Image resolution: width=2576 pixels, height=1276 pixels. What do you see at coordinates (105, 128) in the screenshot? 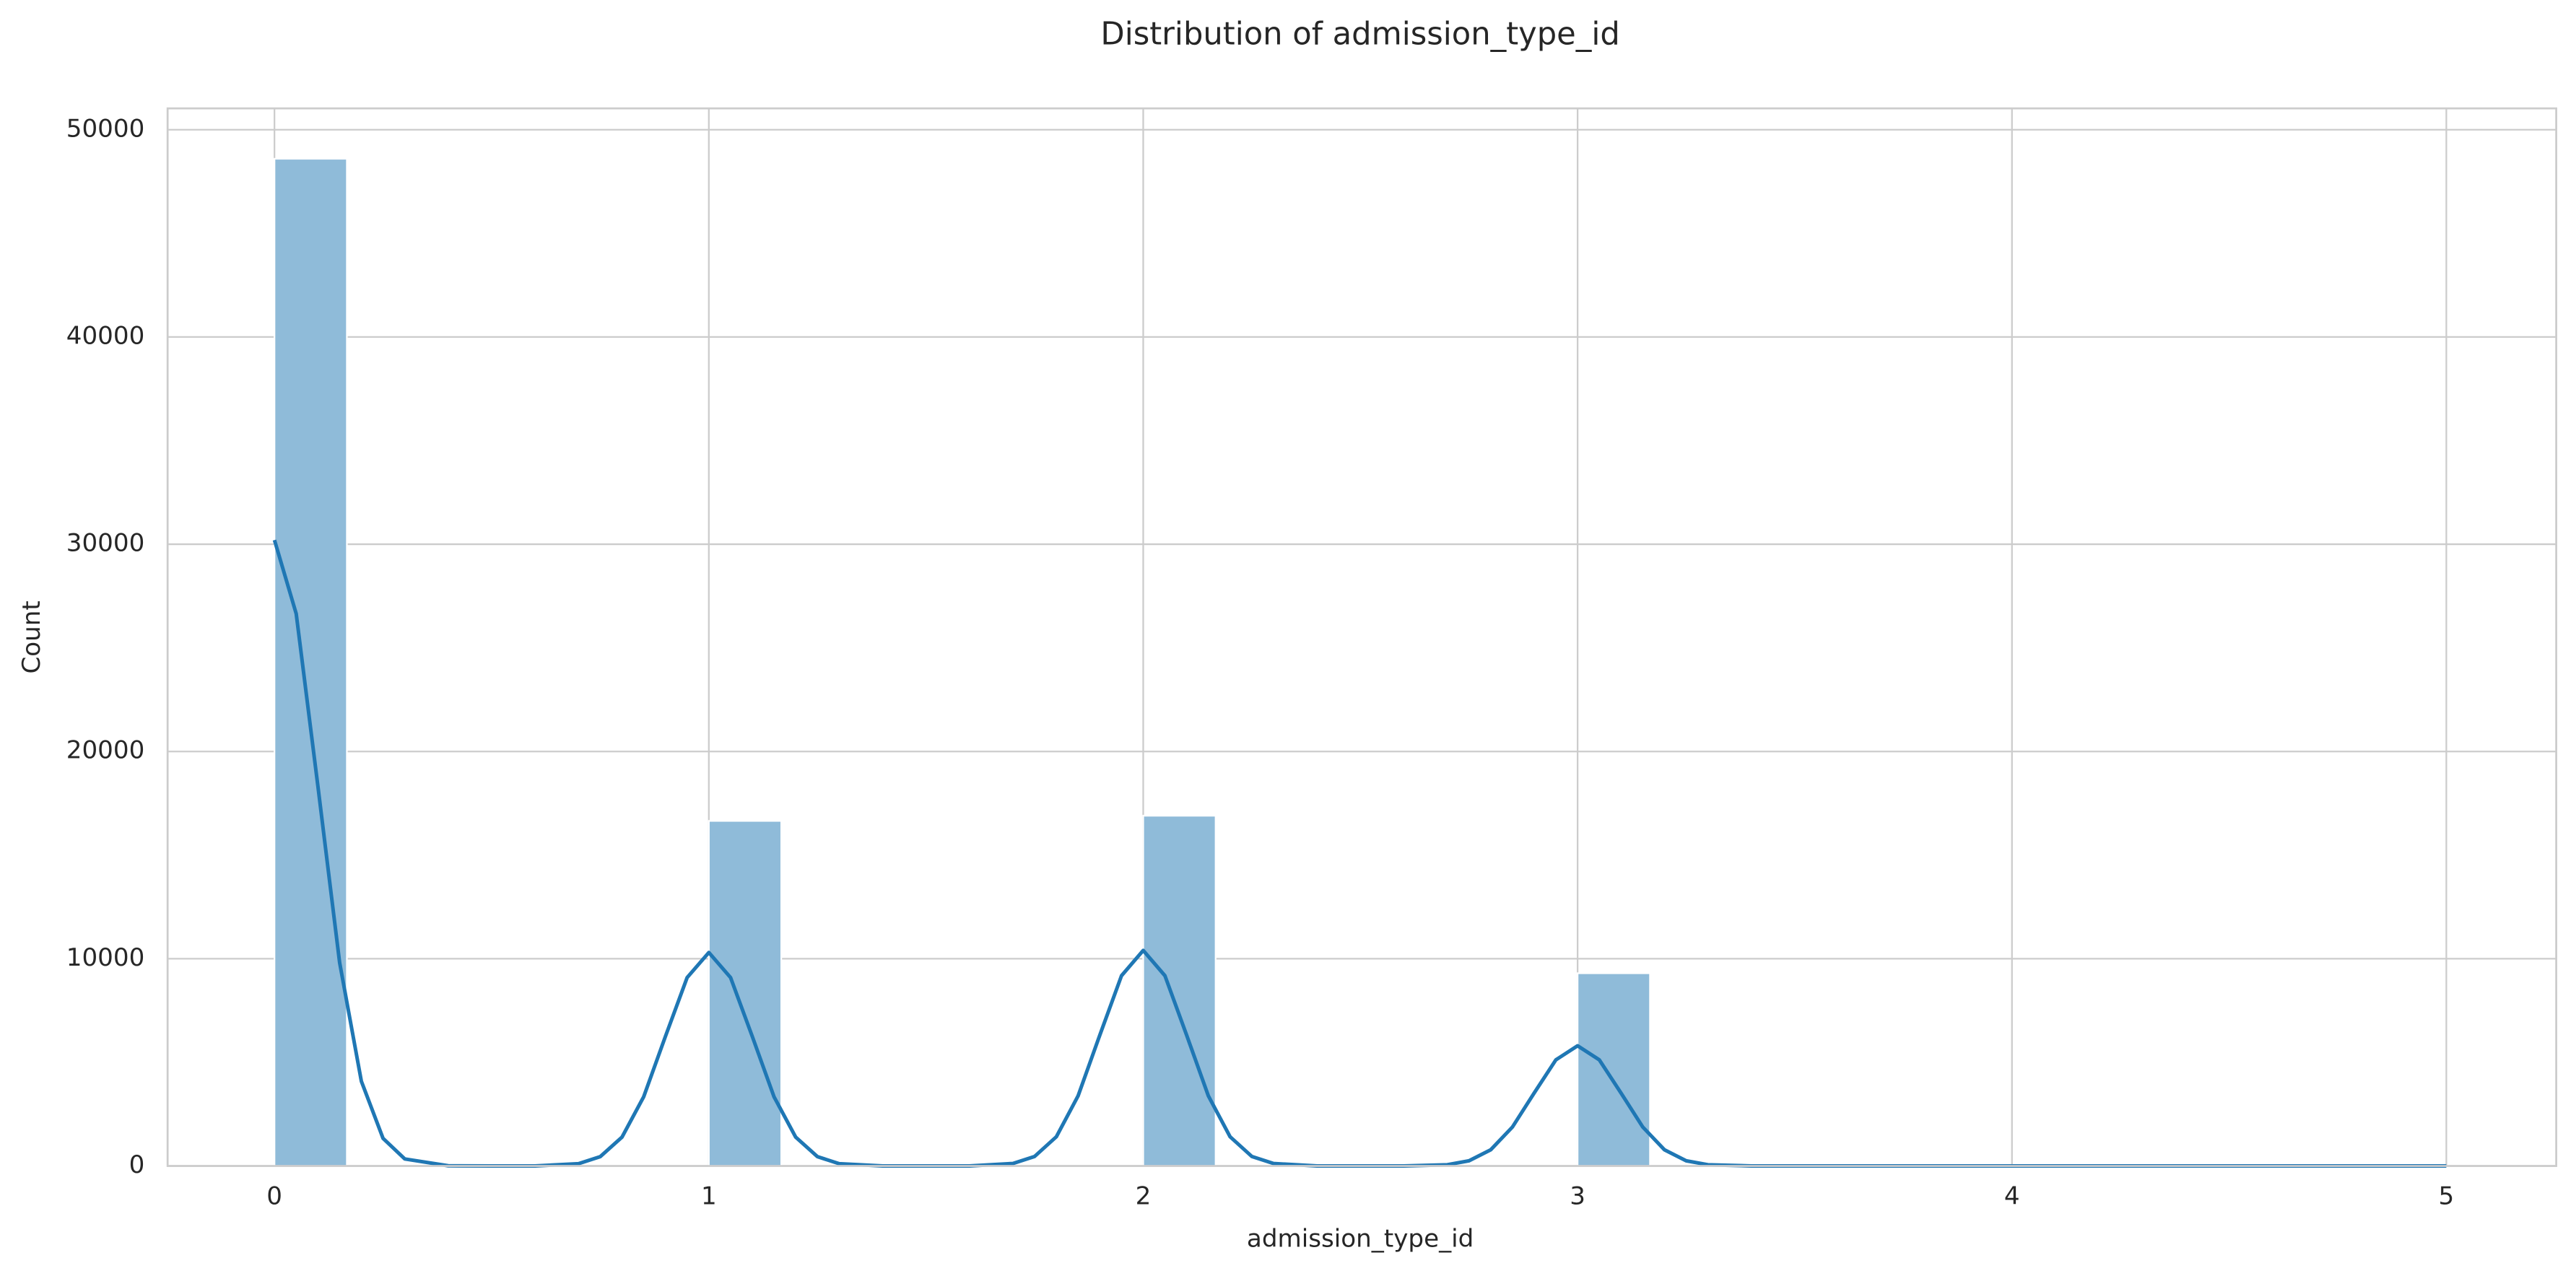
I see `y-tick-label: 50000` at bounding box center [105, 128].